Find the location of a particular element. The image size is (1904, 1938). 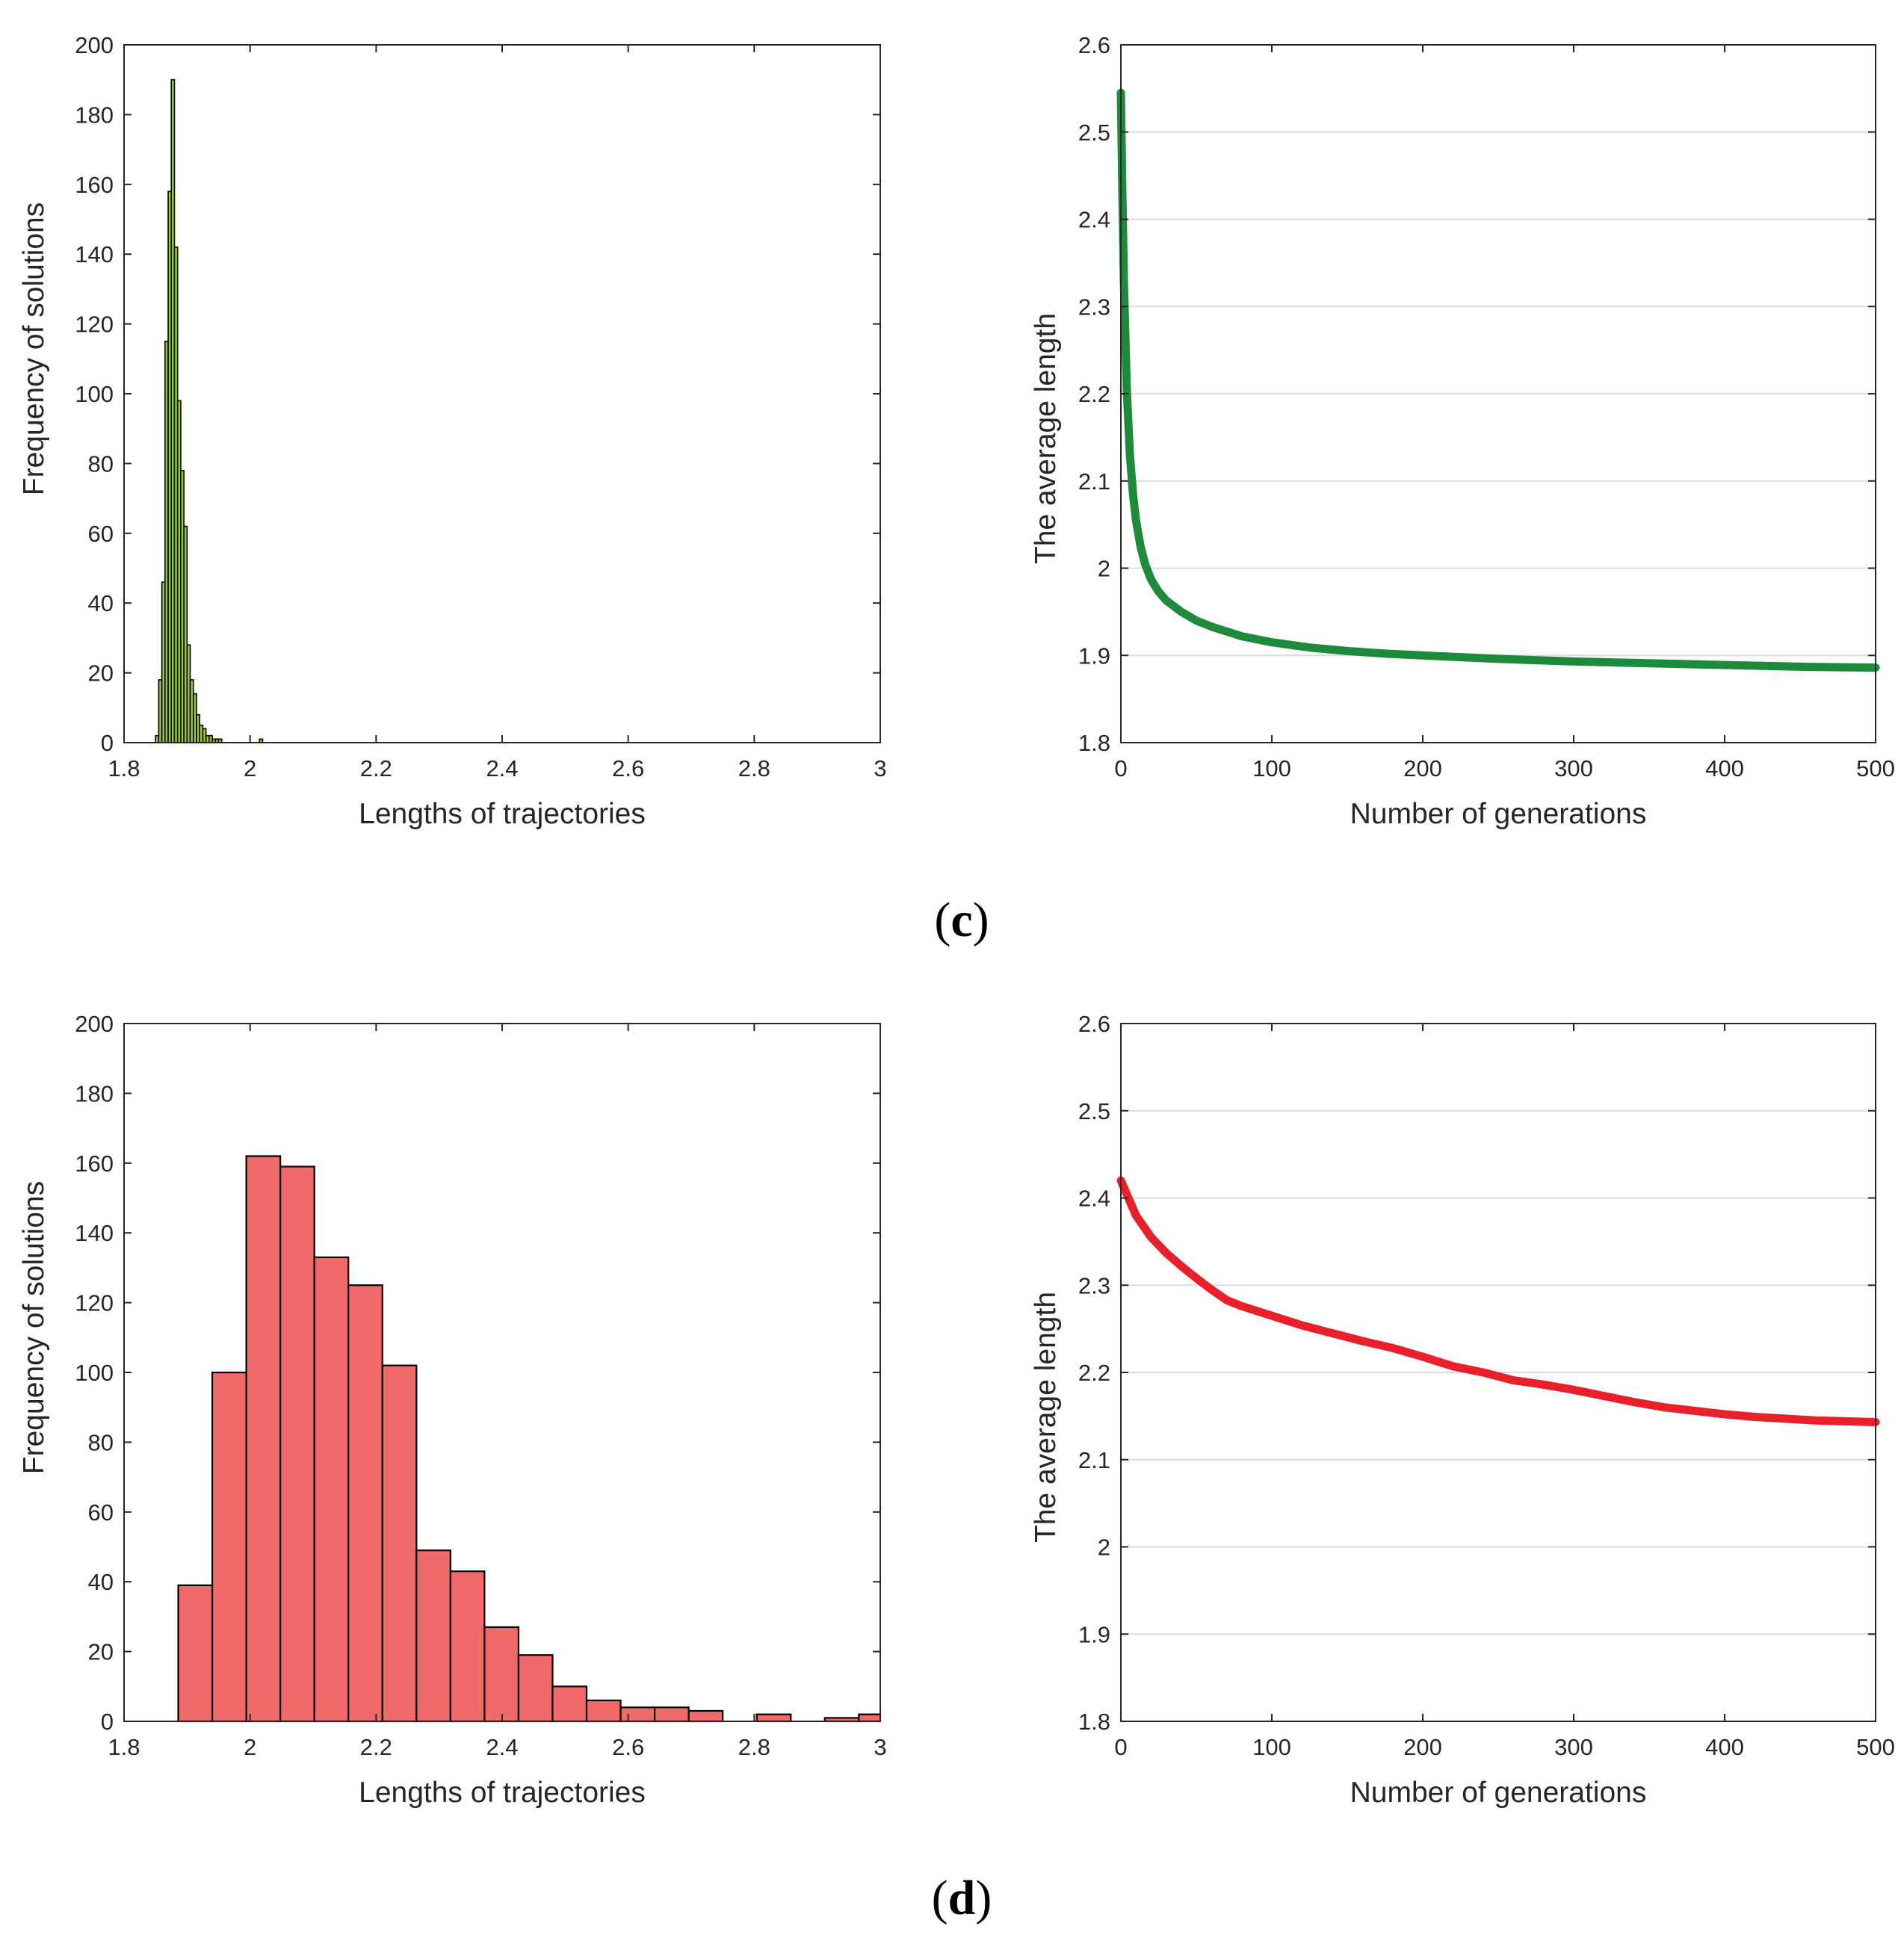

plot-area is located at coordinates (502, 394).